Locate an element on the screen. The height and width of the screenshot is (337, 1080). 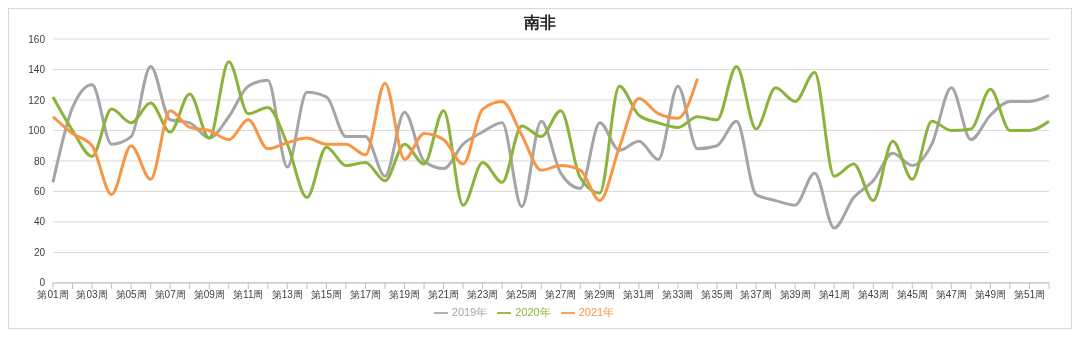
x-tick-label: 第01周 is located at coordinates (53, 295).